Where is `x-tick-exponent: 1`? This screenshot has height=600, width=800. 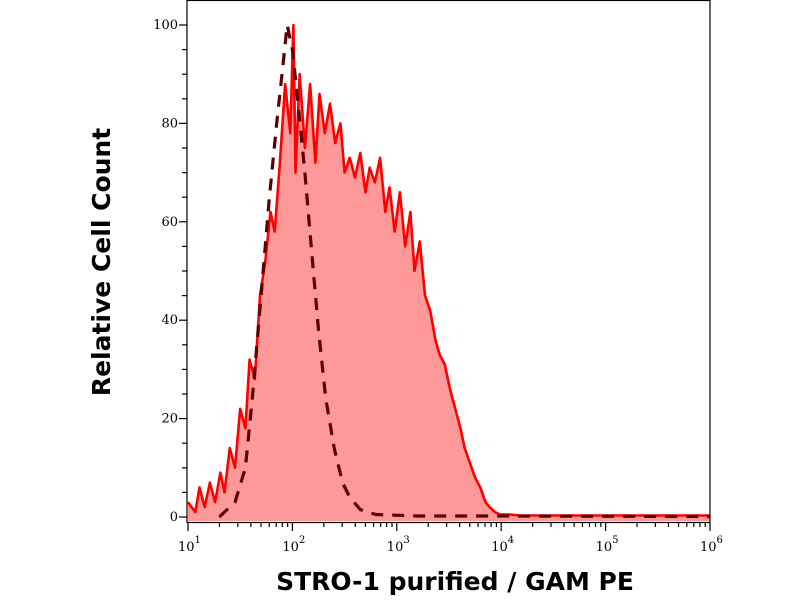
x-tick-exponent: 1 is located at coordinates (198, 540).